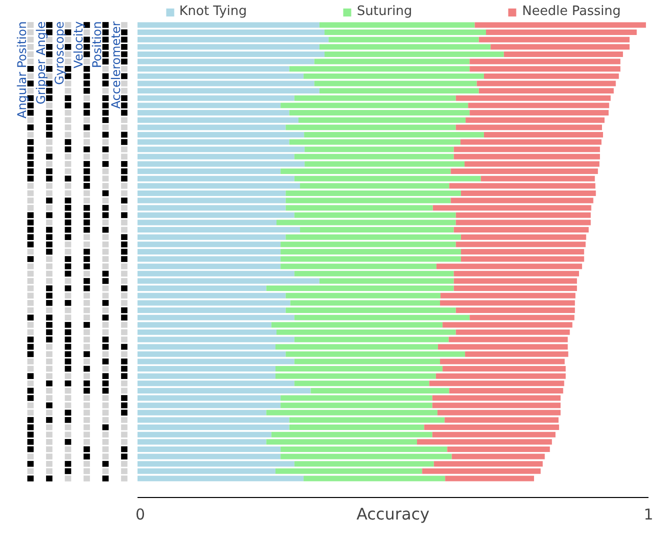  What do you see at coordinates (384, 11) in the screenshot?
I see `legend-label: Suturing` at bounding box center [384, 11].